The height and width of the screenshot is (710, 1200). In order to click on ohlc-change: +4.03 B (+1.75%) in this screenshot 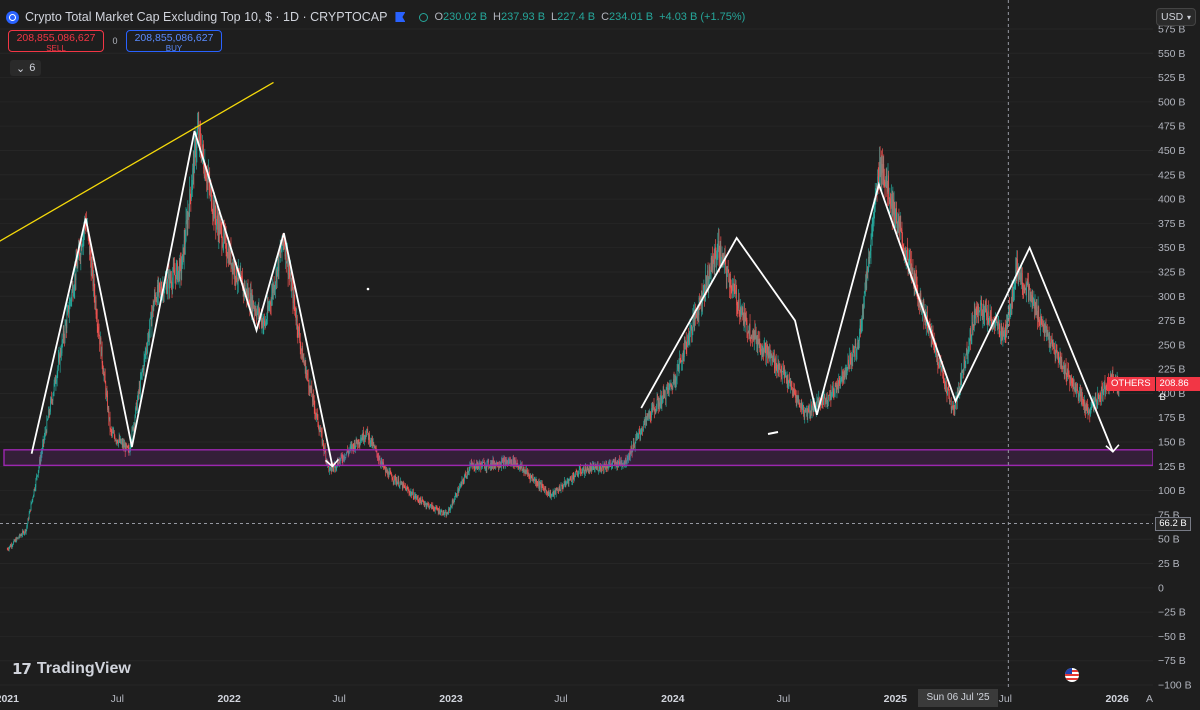, I will do `click(702, 17)`.